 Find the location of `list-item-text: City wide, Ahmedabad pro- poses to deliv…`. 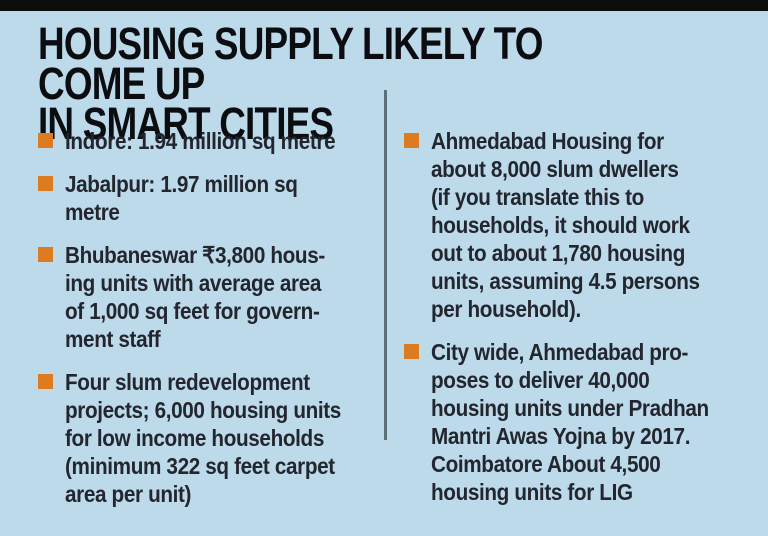

list-item-text: City wide, Ahmedabad pro- poses to deliv… is located at coordinates (570, 422).